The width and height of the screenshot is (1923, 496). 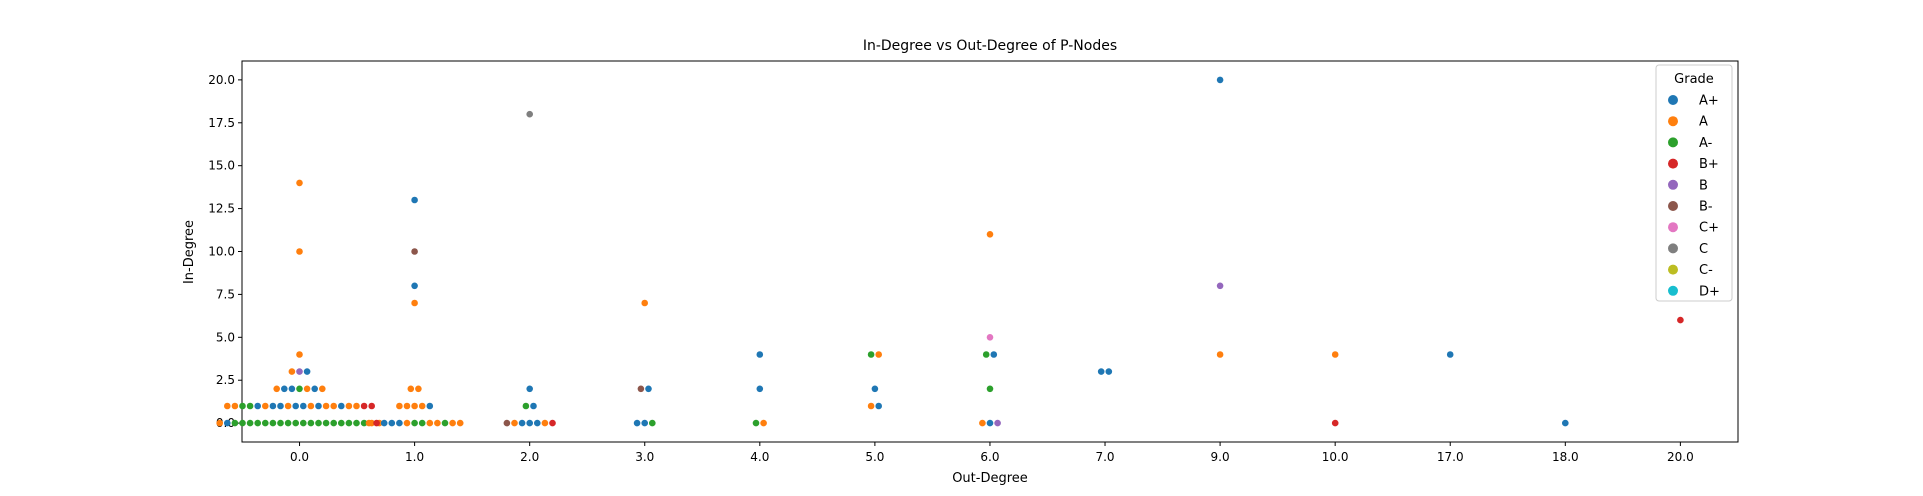 I want to click on x-tick-label: 20.0, so click(x=1680, y=457).